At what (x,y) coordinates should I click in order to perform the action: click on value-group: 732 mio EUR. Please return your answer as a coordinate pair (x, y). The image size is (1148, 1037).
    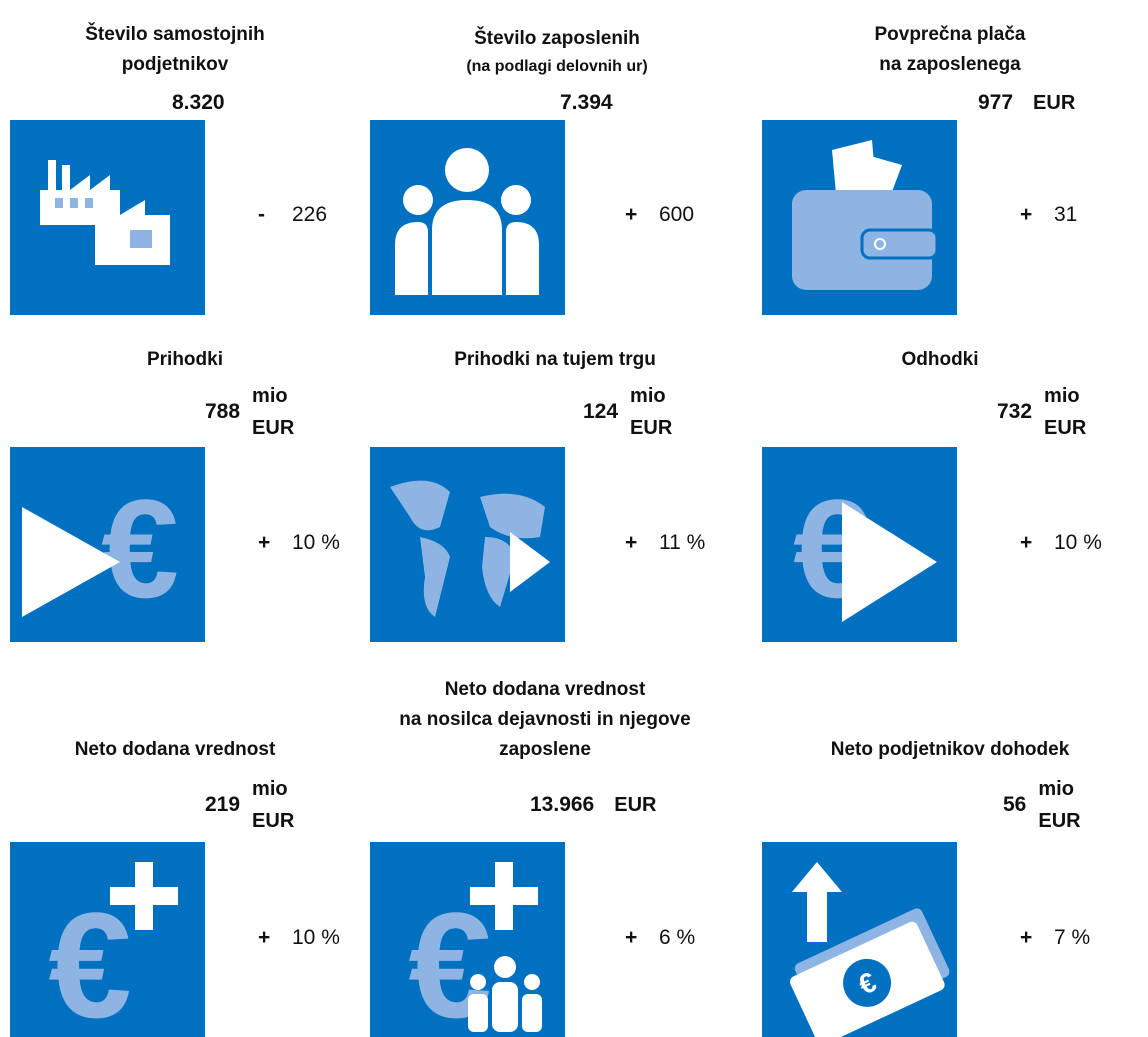
    Looking at the image, I should click on (1041, 412).